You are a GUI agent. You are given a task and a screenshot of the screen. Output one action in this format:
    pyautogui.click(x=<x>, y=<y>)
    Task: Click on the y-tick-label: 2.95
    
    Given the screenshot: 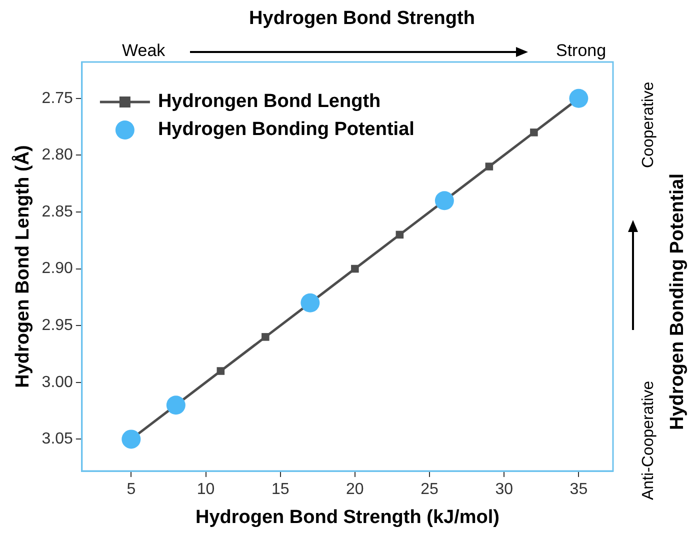 What is the action you would take?
    pyautogui.click(x=58, y=325)
    